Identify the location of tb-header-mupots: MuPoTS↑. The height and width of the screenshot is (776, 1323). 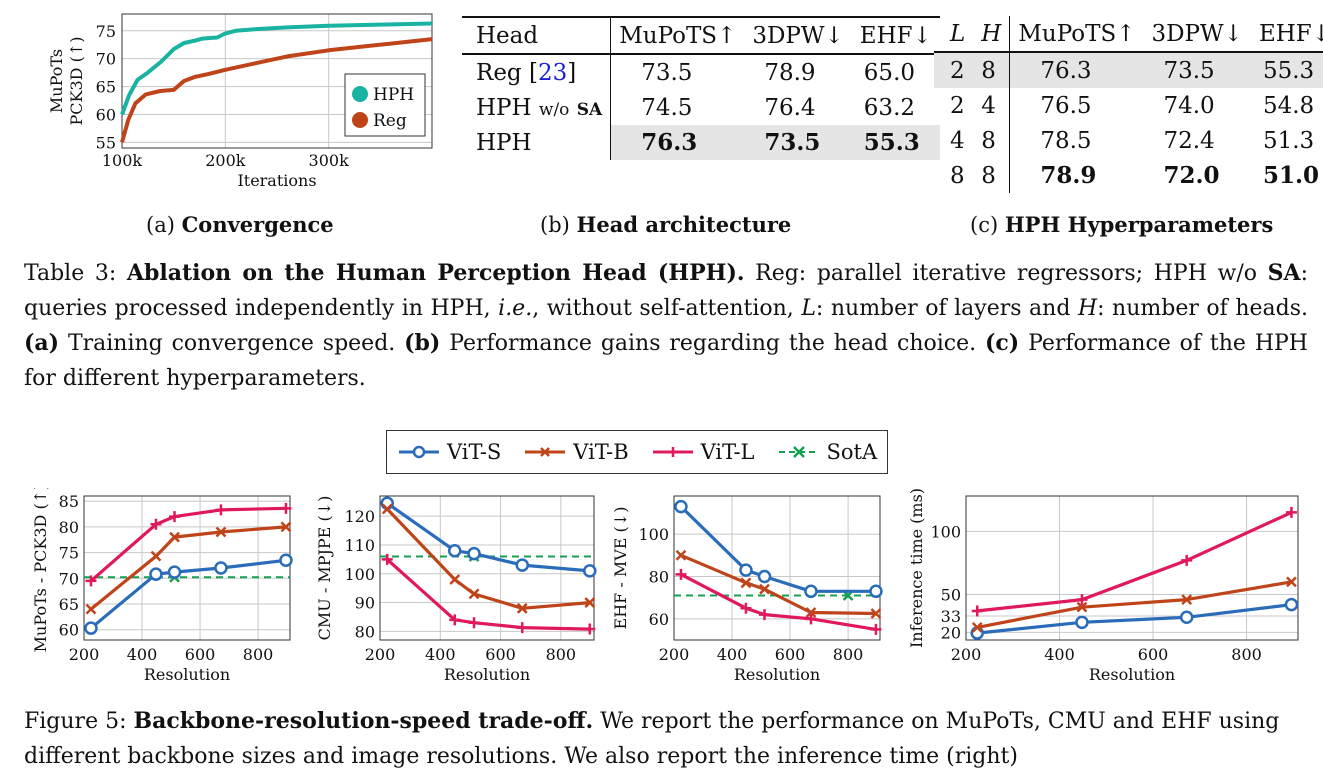
(677, 35).